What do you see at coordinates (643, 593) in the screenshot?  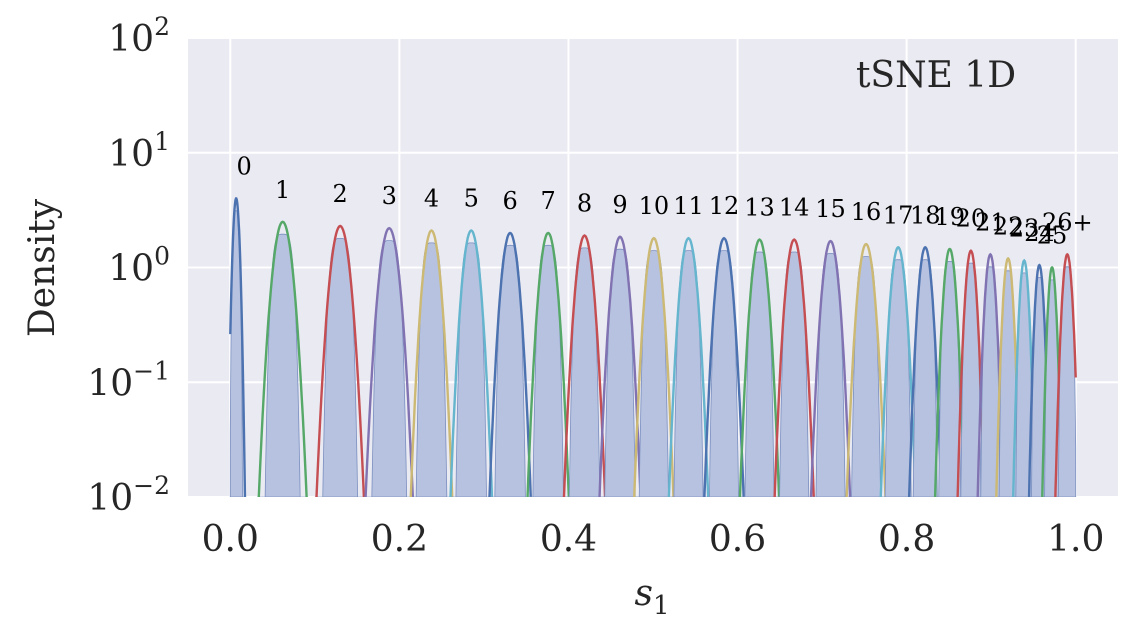 I see `x-axis-label-base: s` at bounding box center [643, 593].